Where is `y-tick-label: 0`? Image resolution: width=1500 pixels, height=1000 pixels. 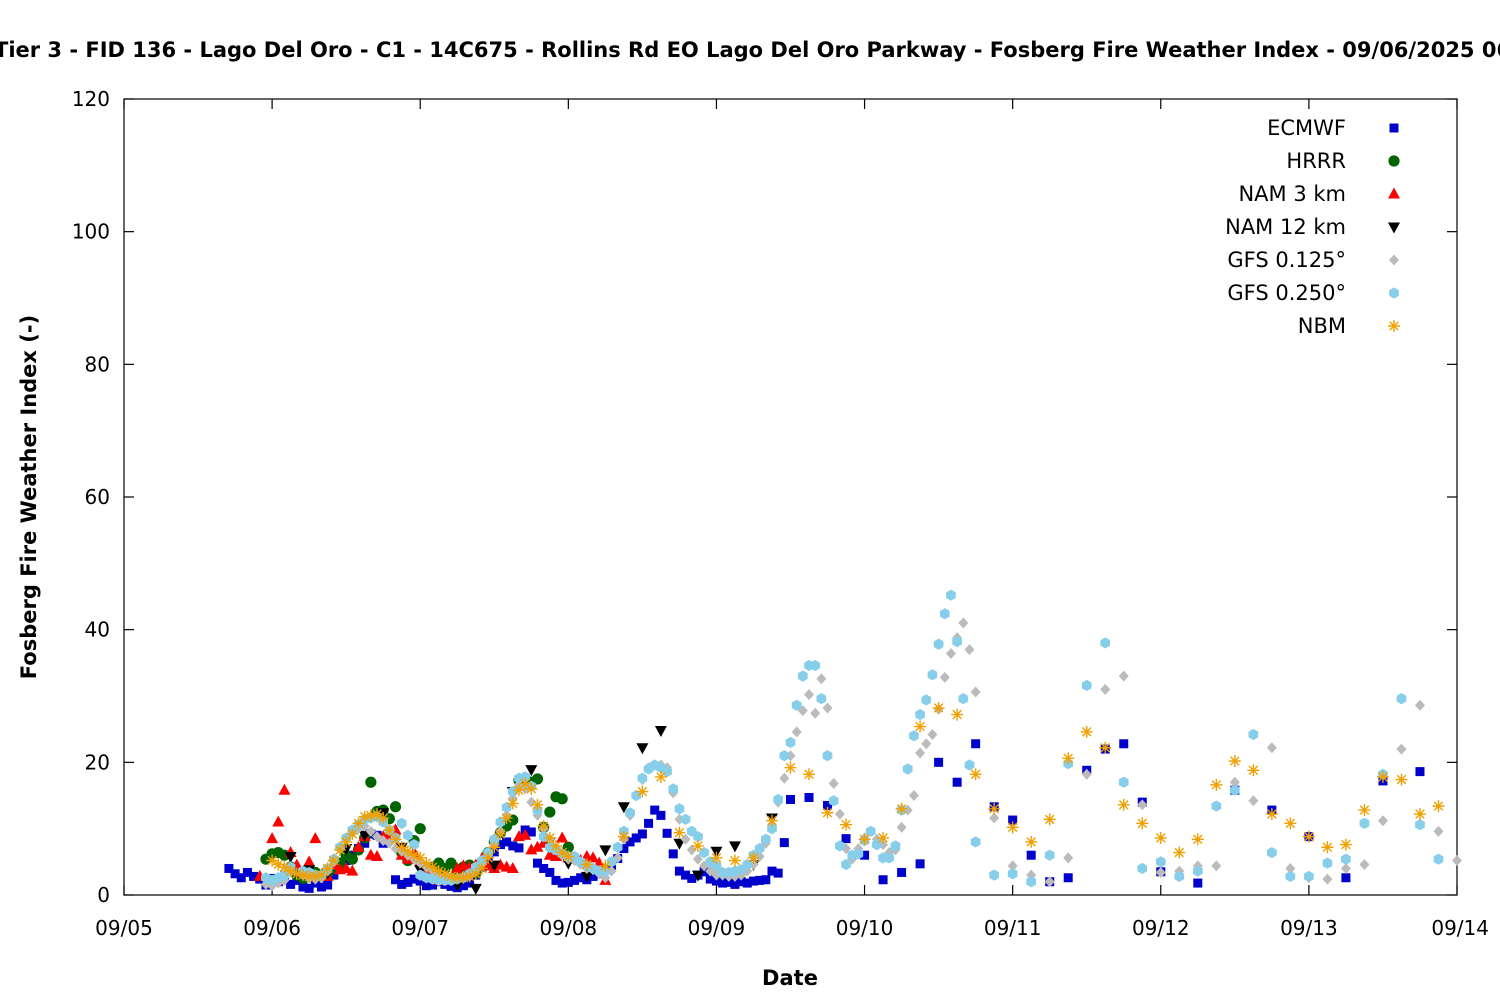
y-tick-label: 0 is located at coordinates (103, 895).